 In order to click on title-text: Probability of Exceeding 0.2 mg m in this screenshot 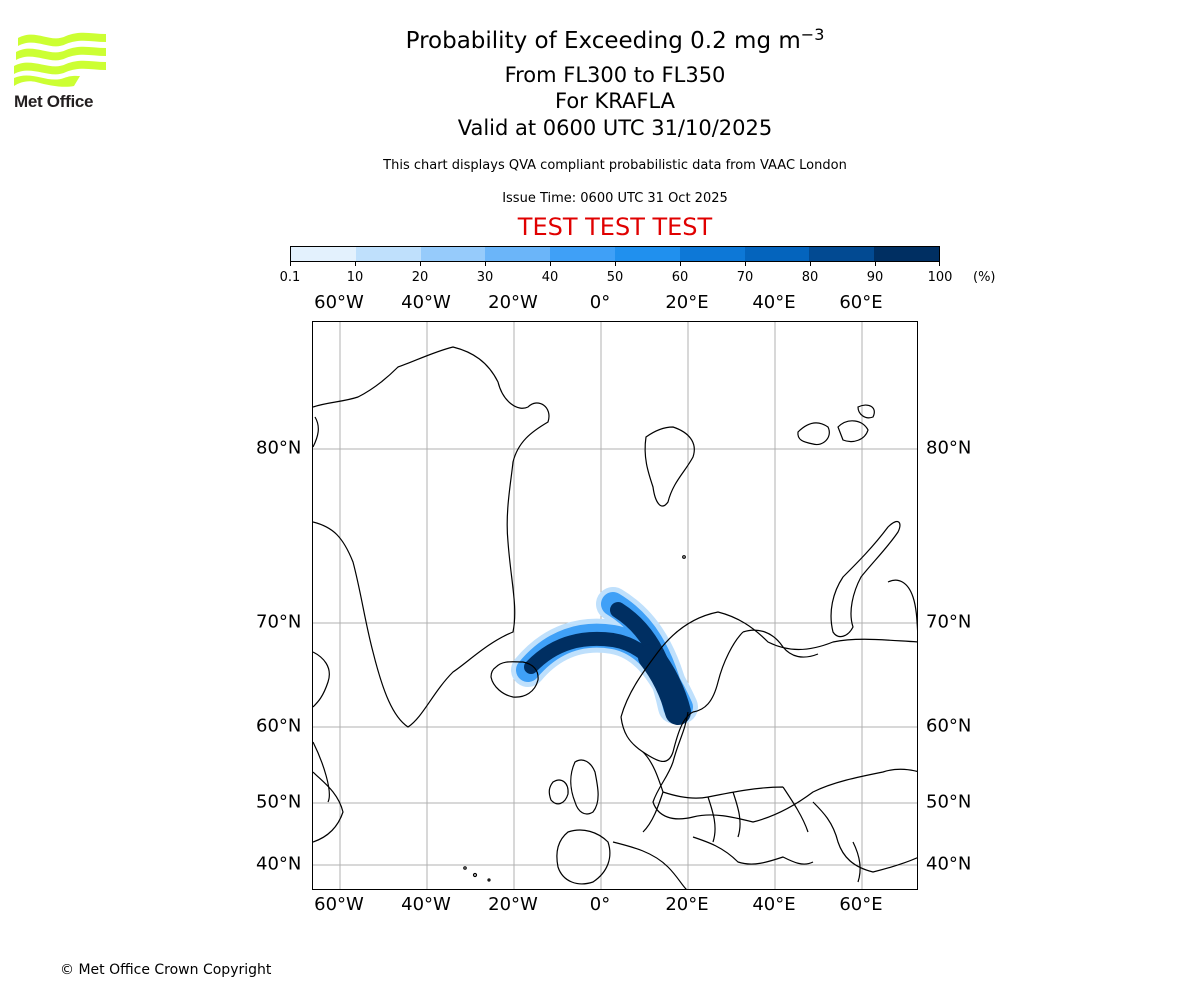, I will do `click(603, 41)`.